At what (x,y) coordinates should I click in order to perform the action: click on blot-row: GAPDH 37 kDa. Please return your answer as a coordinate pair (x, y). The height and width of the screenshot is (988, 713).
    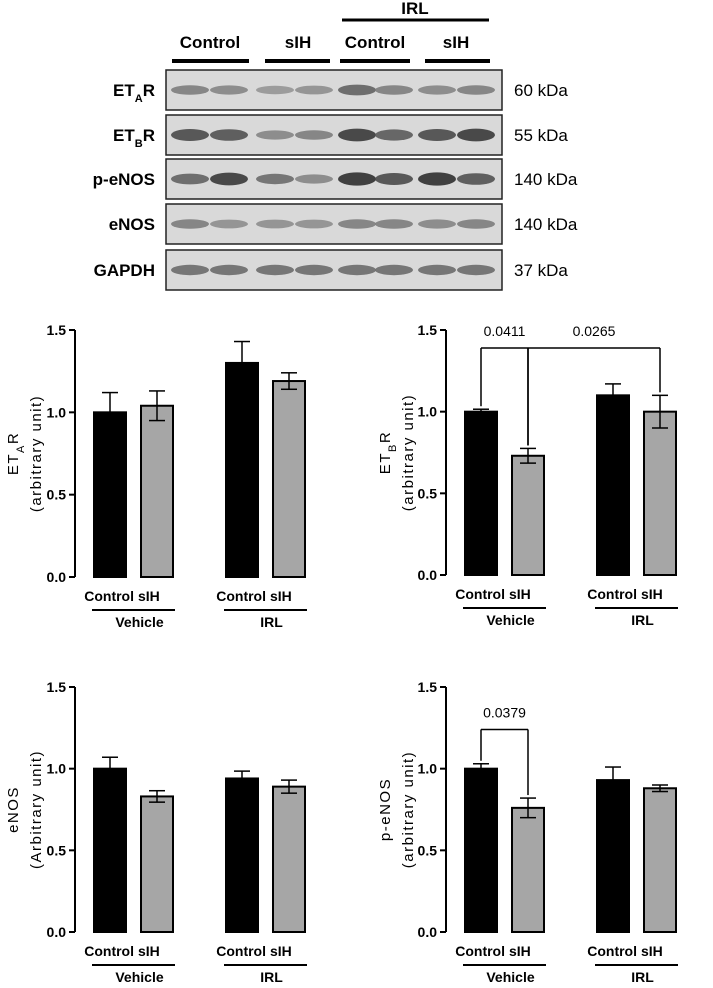
    Looking at the image, I should click on (331, 270).